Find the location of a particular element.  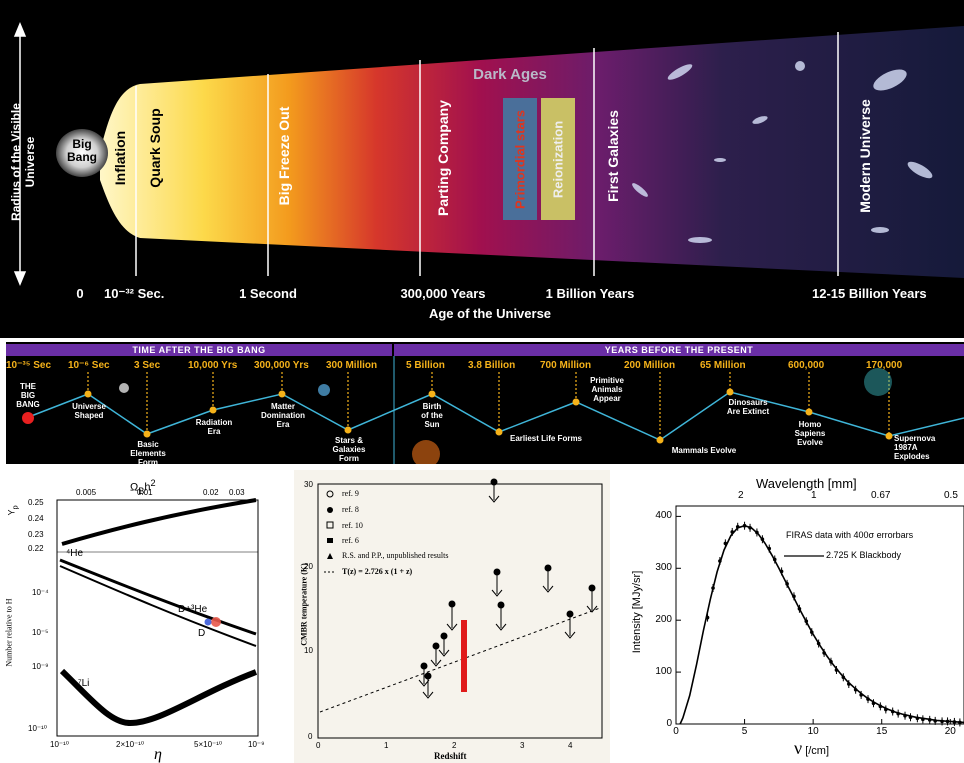

strip-event-birth-sun: Birth of the Sun is located at coordinates (432, 415).